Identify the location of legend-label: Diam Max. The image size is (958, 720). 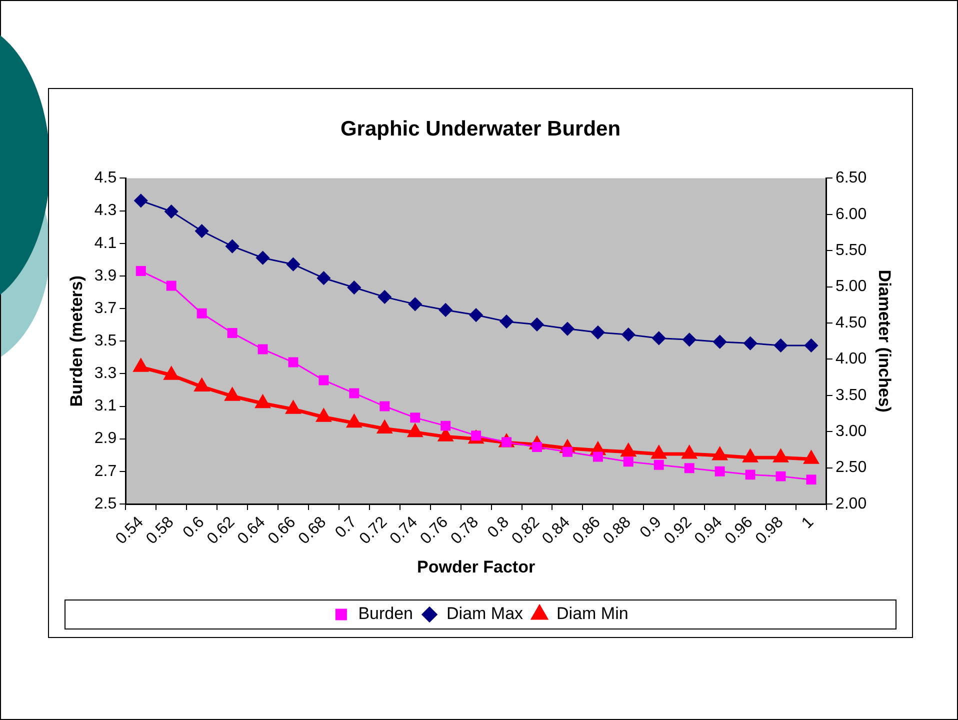
(485, 614).